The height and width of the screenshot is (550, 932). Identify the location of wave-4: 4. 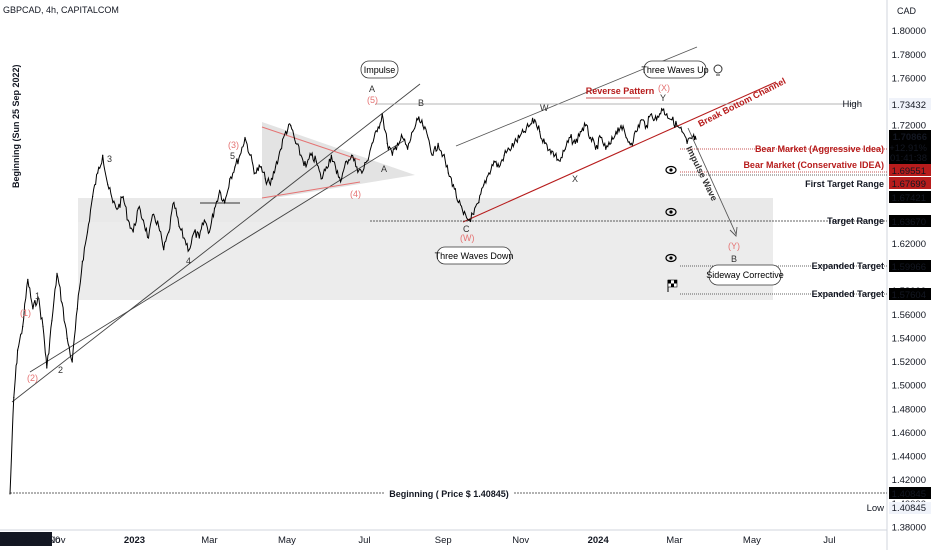
(188, 261).